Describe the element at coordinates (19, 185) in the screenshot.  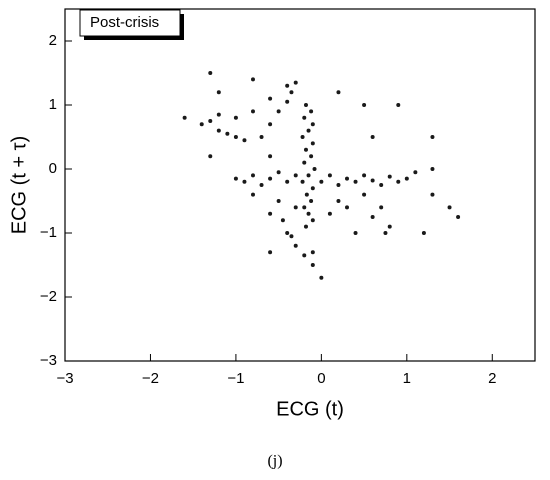
I see `y-axis-label: ECG (t + τ)` at that location.